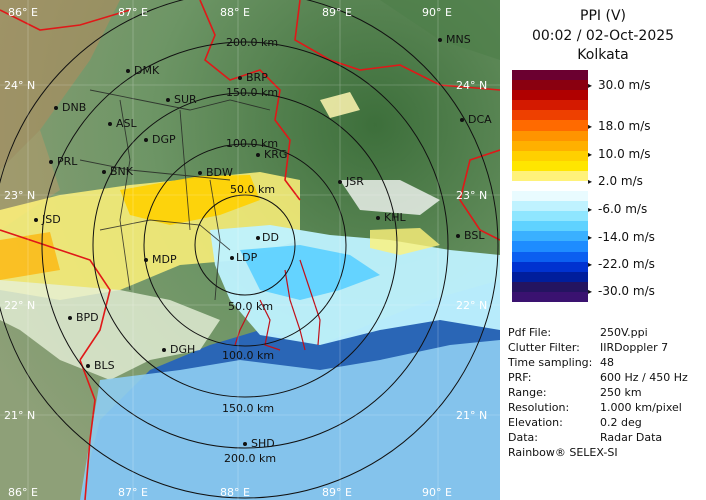  Describe the element at coordinates (30, 256) in the screenshot. I see `echo-orange-west` at that location.